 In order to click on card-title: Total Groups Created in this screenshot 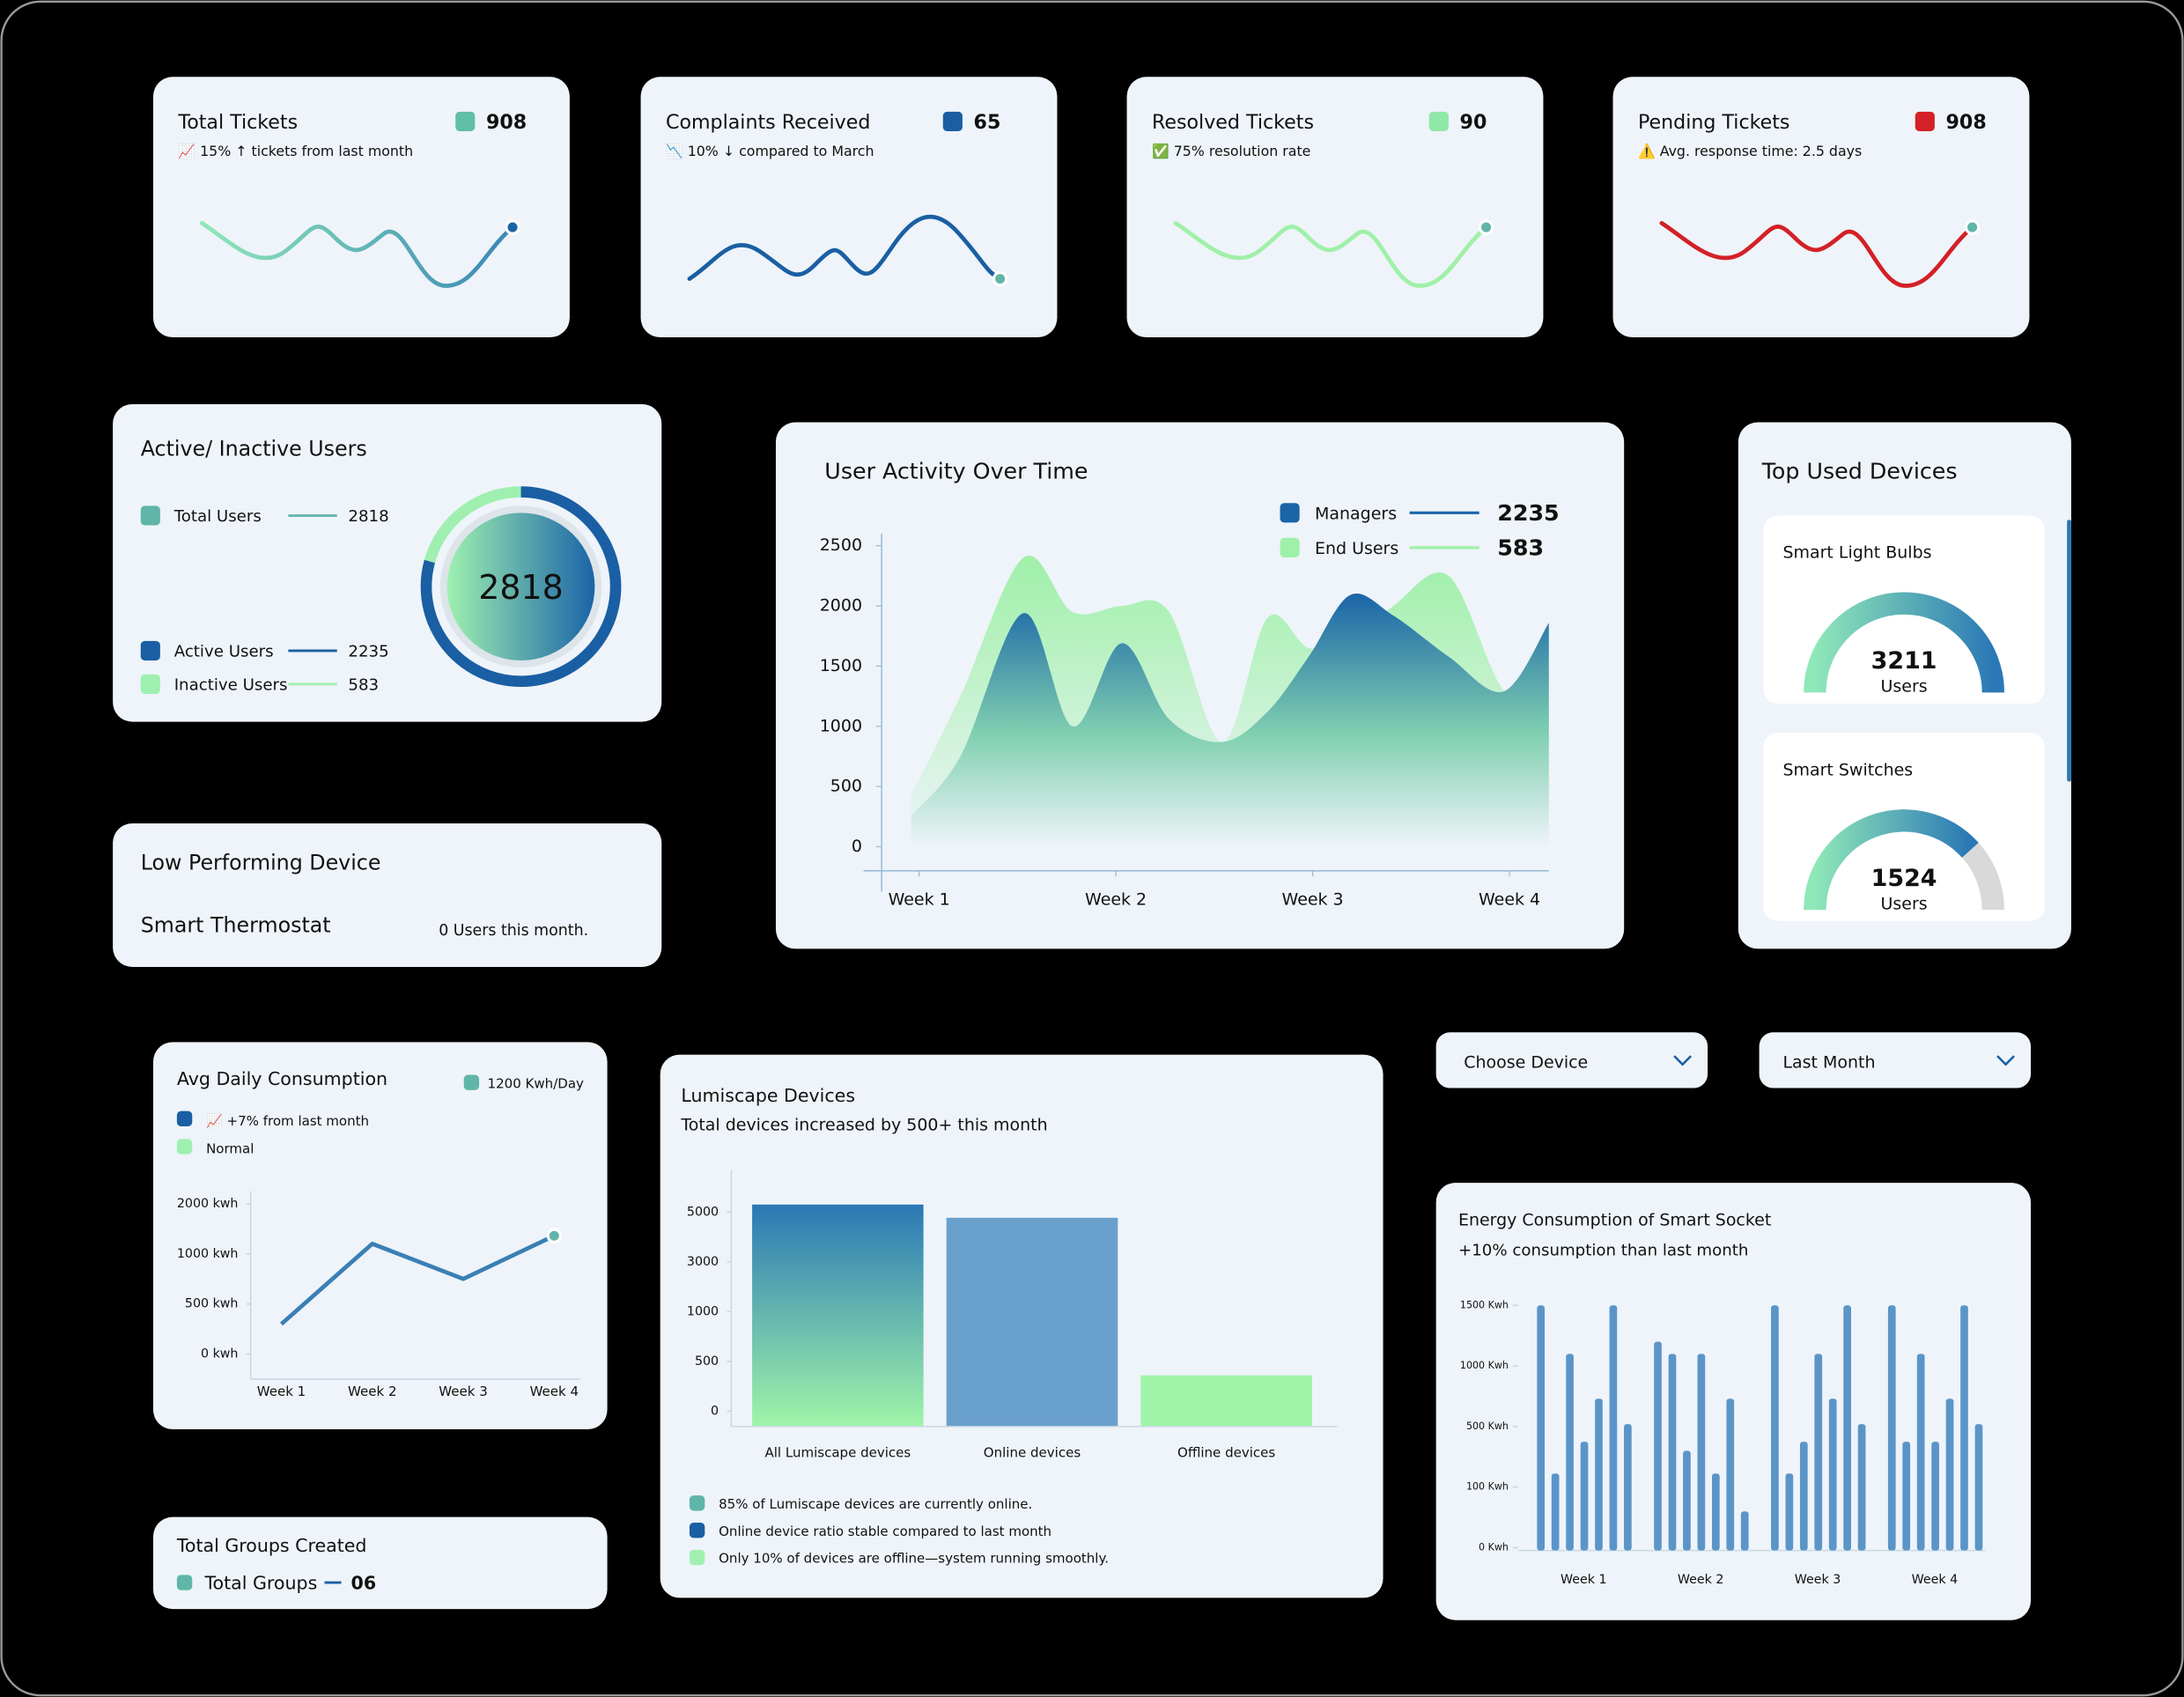, I will do `click(271, 1545)`.